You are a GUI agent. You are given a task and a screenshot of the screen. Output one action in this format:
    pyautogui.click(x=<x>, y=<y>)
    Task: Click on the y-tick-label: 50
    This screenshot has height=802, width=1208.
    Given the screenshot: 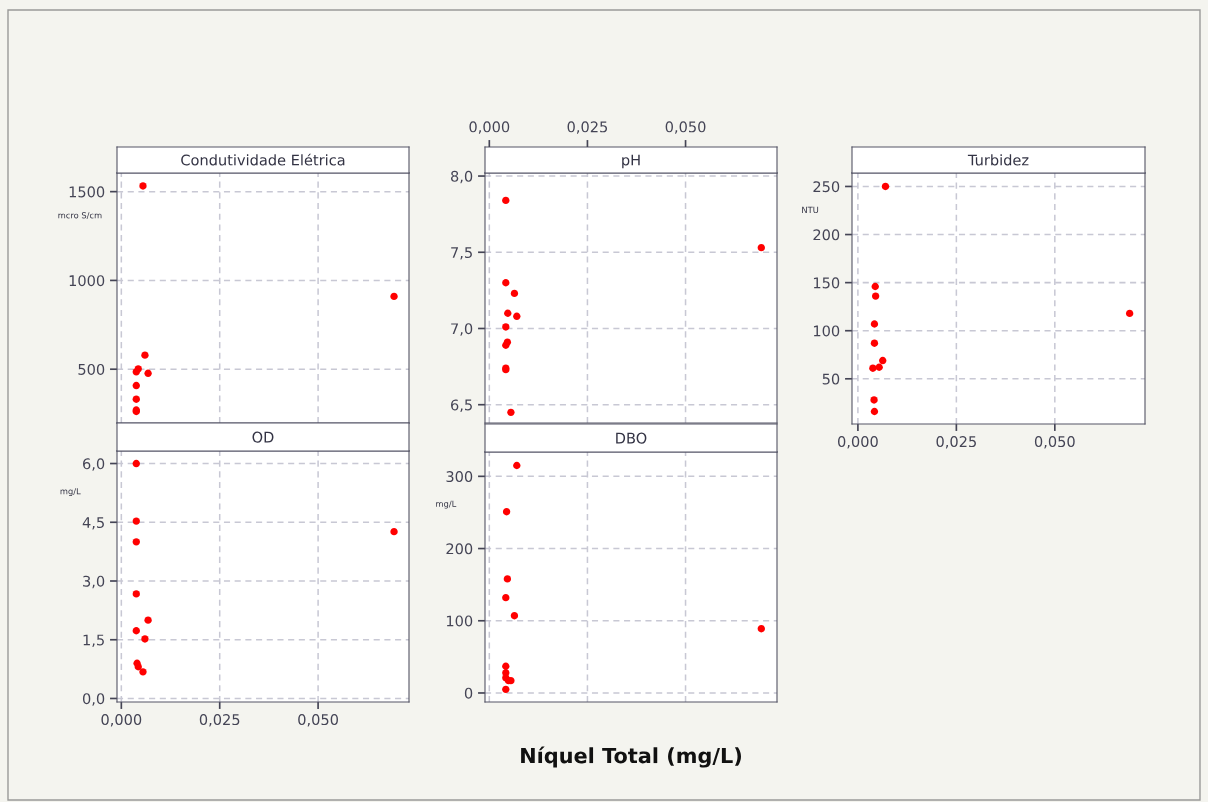 What is the action you would take?
    pyautogui.click(x=831, y=379)
    